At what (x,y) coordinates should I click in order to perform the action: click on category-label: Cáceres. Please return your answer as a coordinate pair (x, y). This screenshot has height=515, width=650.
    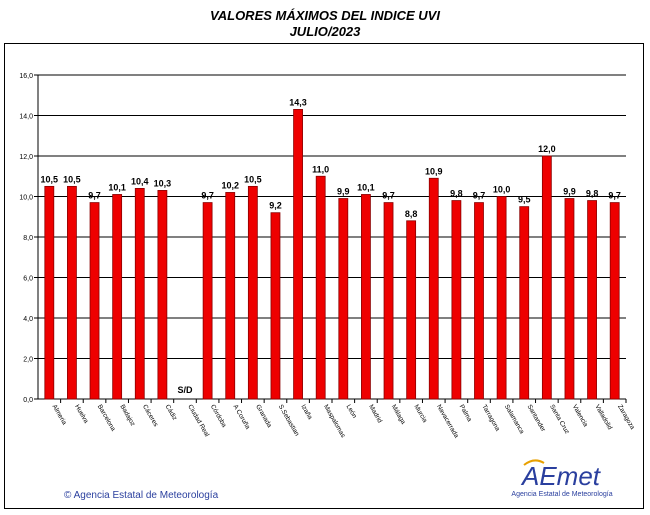
    Looking at the image, I should click on (150, 416).